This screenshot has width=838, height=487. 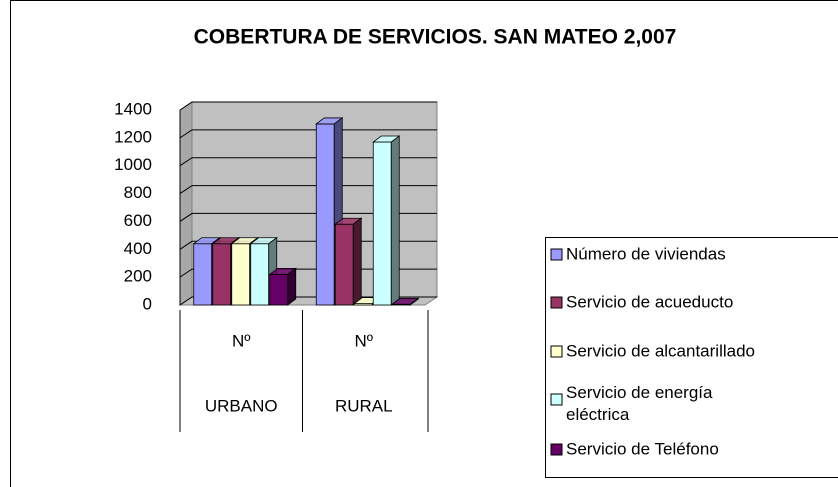 What do you see at coordinates (435, 37) in the screenshot?
I see `chart-title: COBERTURA DE SERVICIOS. SAN MATEO 2,007` at bounding box center [435, 37].